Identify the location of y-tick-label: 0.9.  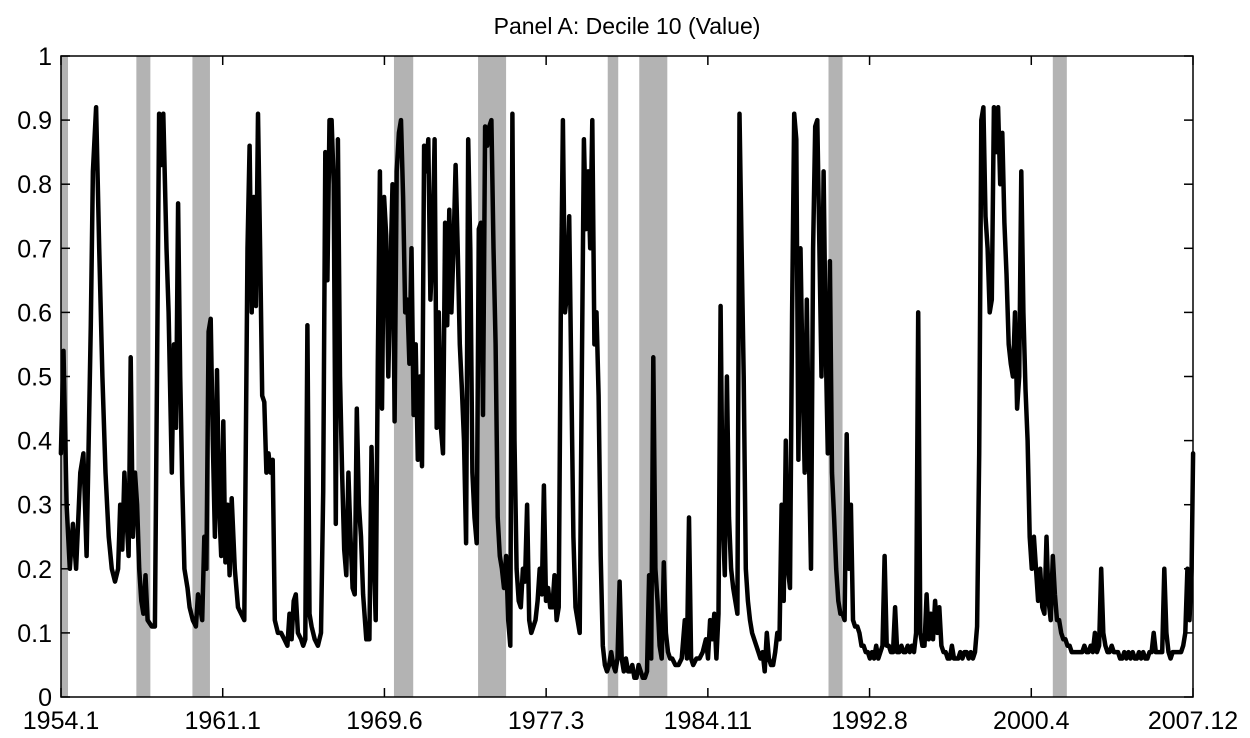
(34, 121).